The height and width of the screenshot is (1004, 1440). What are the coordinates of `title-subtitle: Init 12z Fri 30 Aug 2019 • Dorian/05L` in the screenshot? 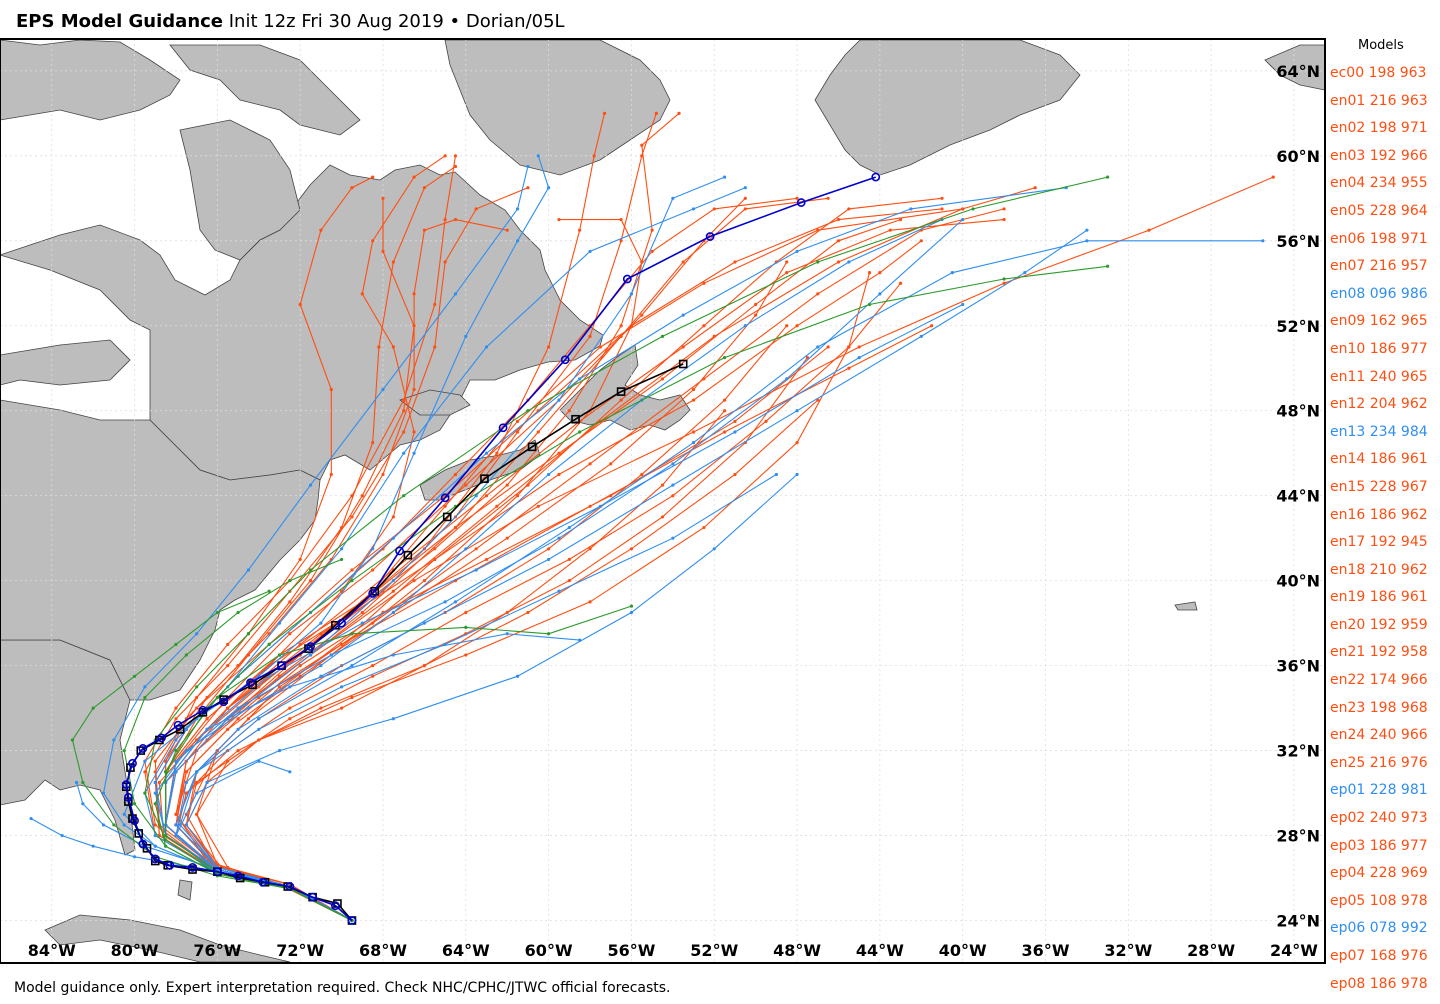 It's located at (396, 21).